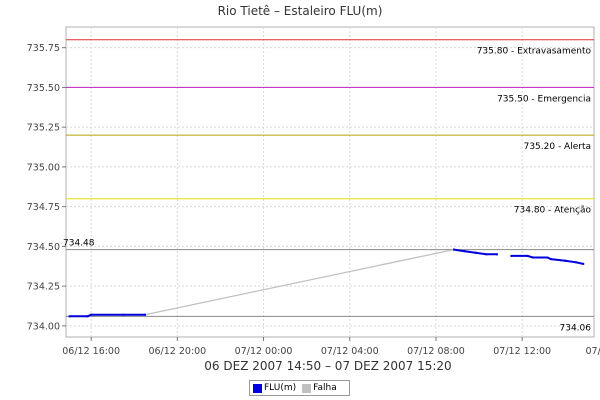 The width and height of the screenshot is (600, 400). I want to click on series-line-falha, so click(299, 282).